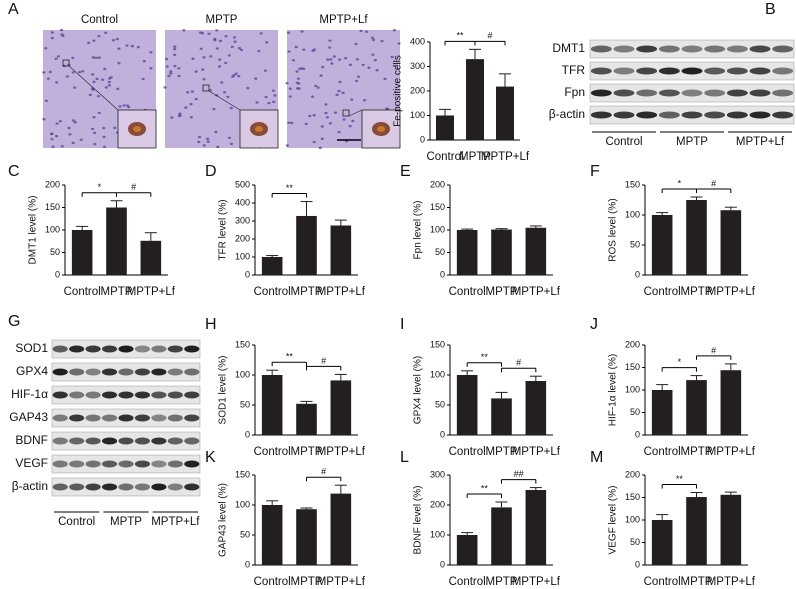 Image resolution: width=796 pixels, height=589 pixels. What do you see at coordinates (662, 452) in the screenshot?
I see `x-tick-label: Control` at bounding box center [662, 452].